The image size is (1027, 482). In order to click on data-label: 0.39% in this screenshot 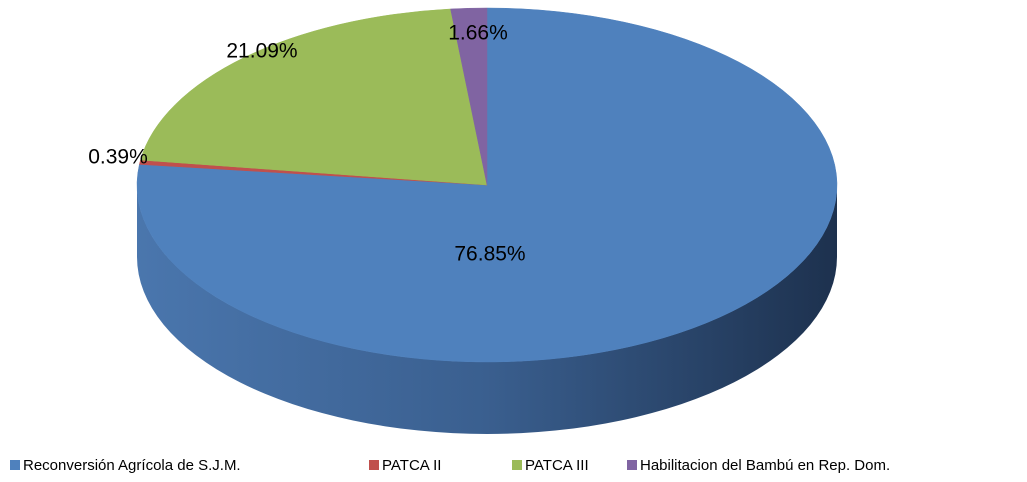, I will do `click(118, 157)`.